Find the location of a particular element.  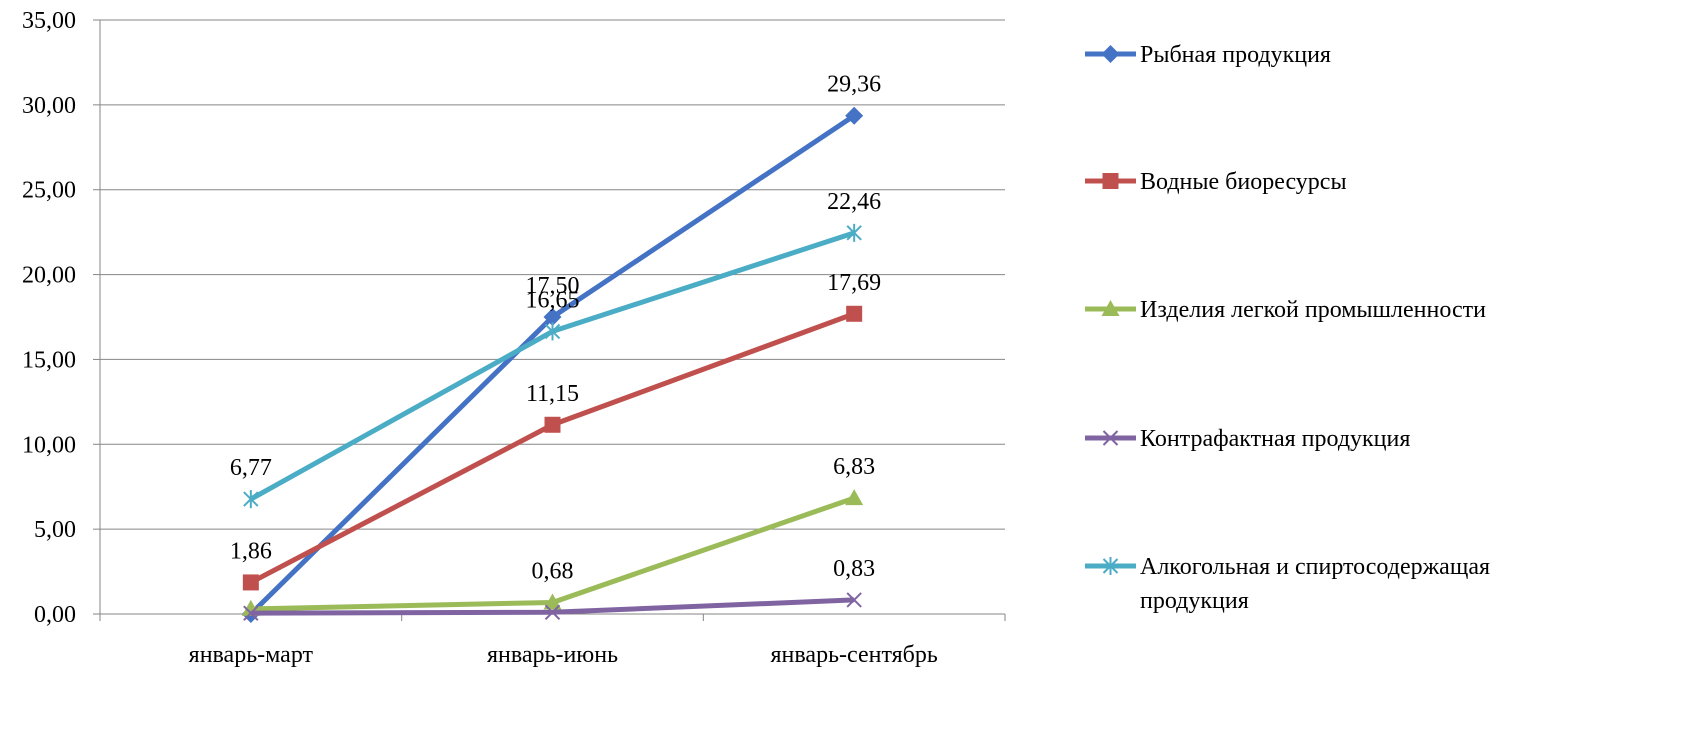

y-tick-label: 30,00 is located at coordinates (49, 106).